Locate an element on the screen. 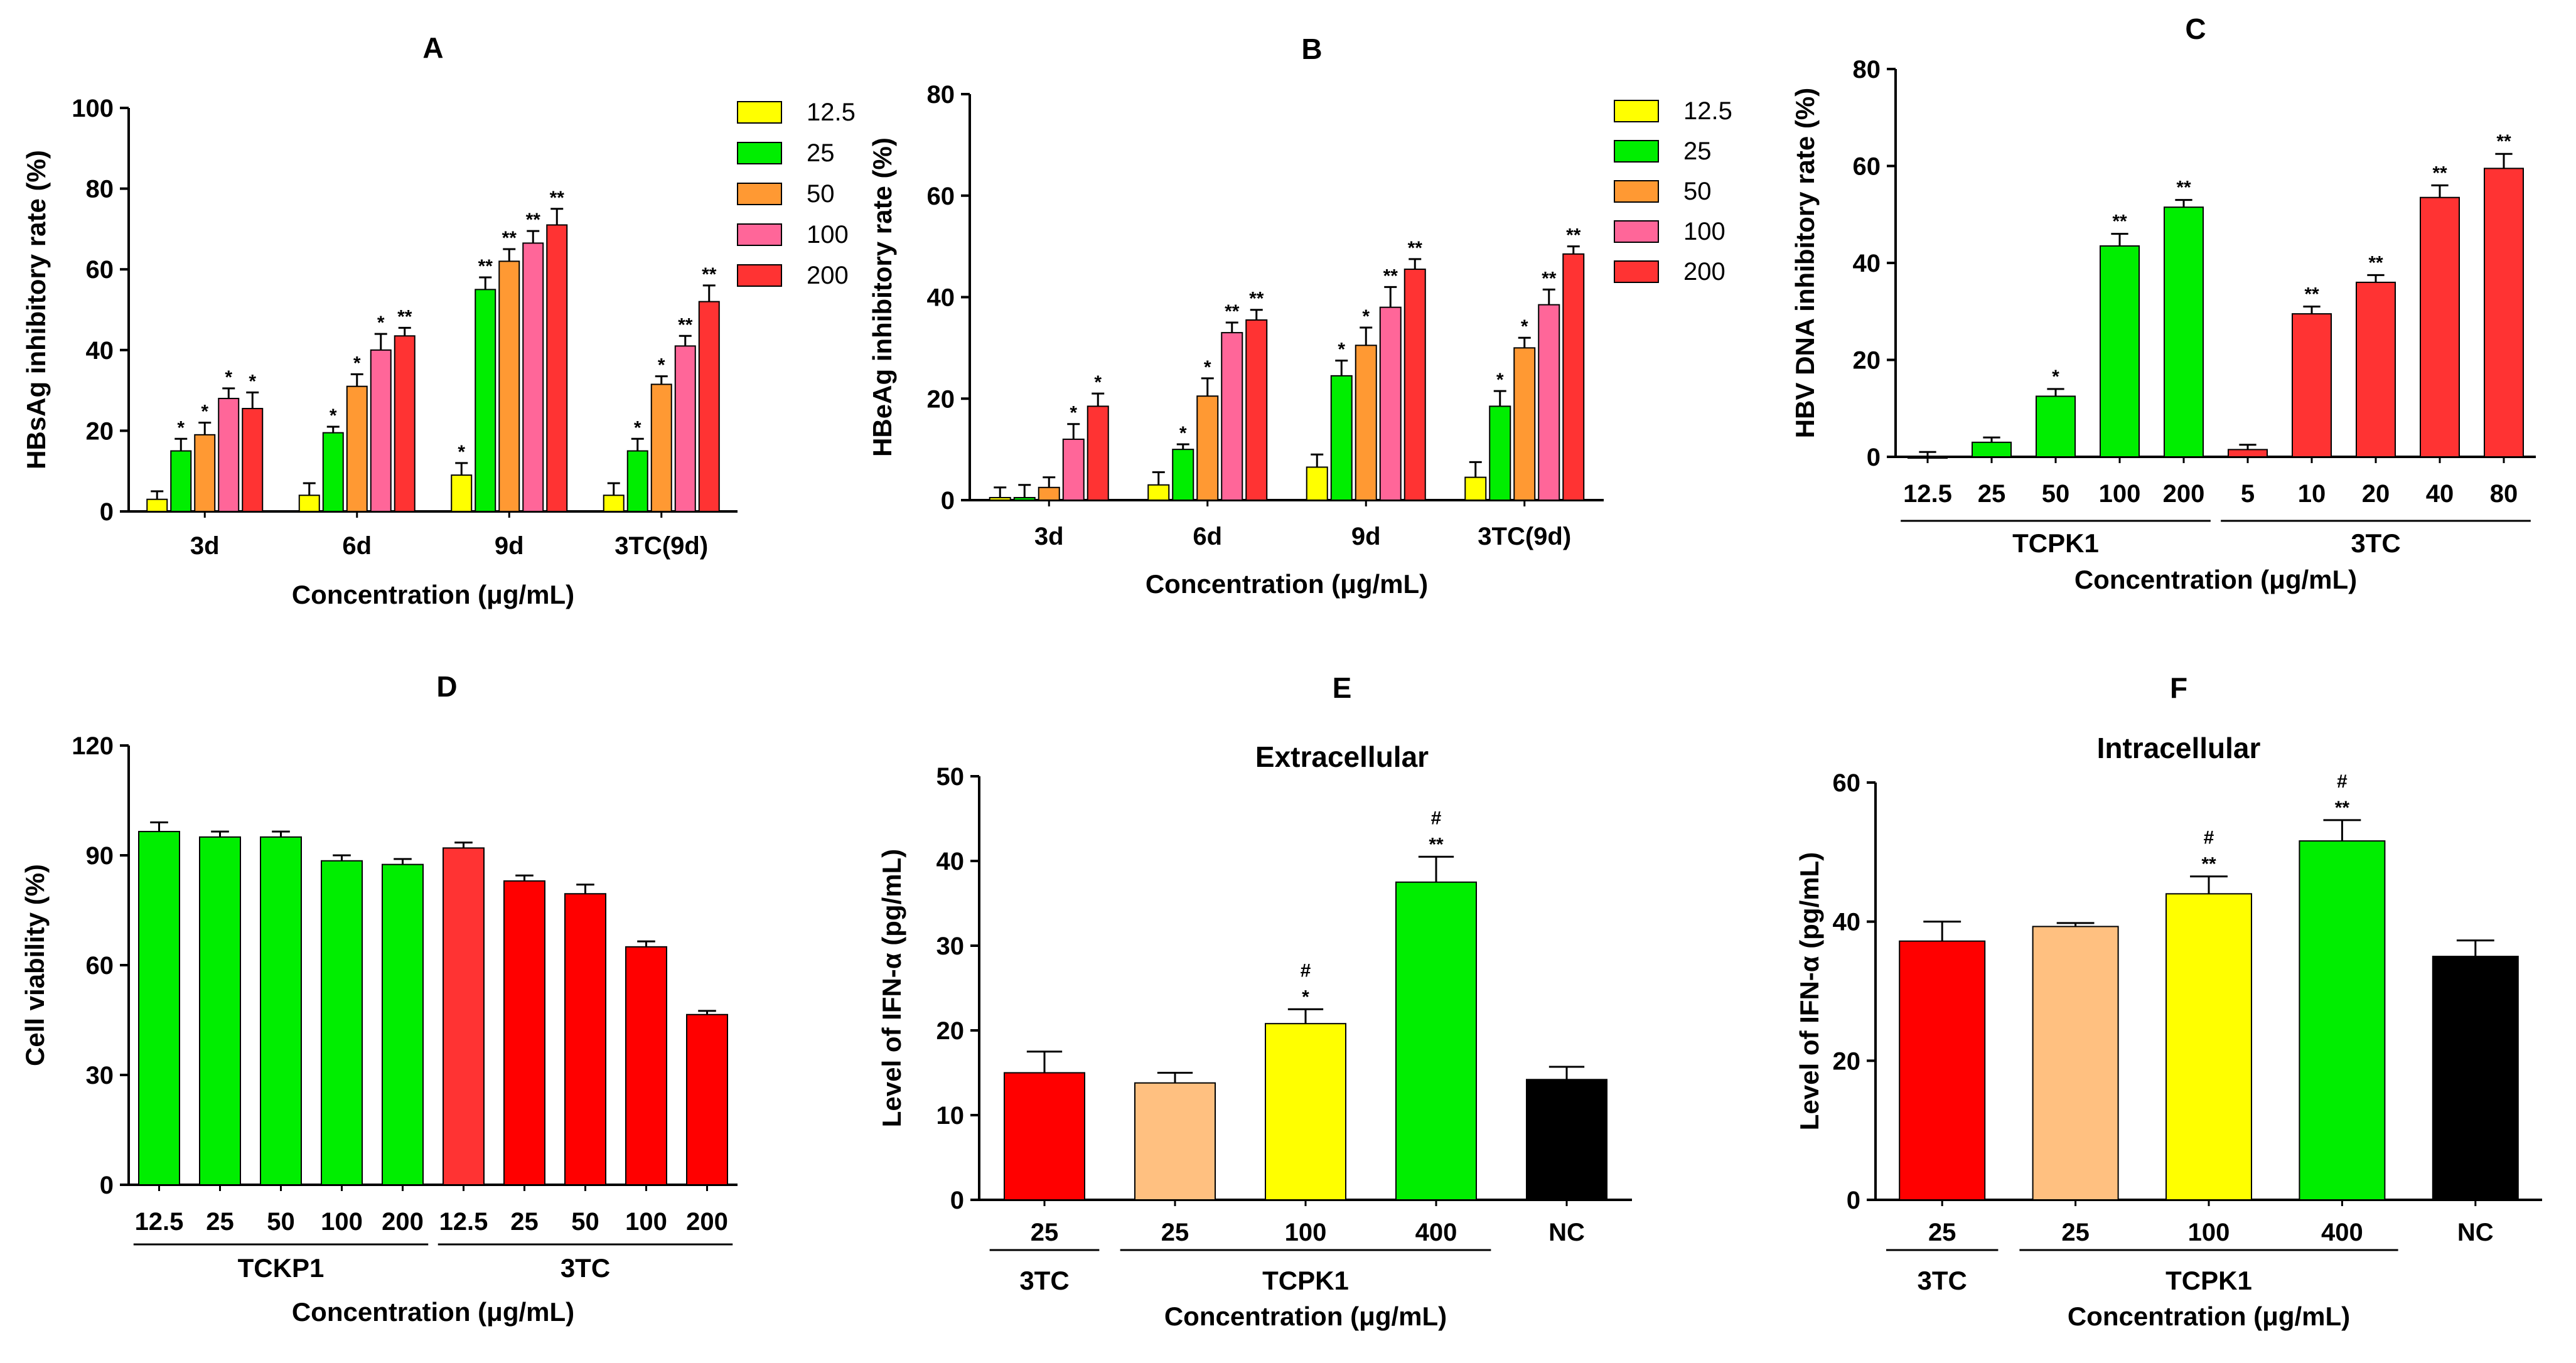  x-tick-label: 9d is located at coordinates (1366, 537).